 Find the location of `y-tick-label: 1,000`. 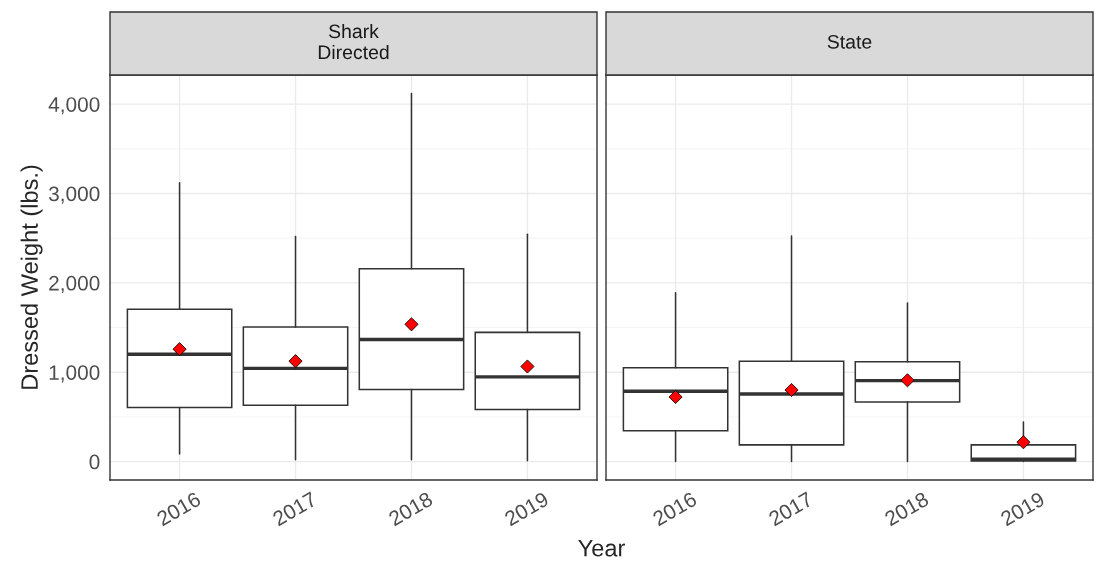

y-tick-label: 1,000 is located at coordinates (74, 374).